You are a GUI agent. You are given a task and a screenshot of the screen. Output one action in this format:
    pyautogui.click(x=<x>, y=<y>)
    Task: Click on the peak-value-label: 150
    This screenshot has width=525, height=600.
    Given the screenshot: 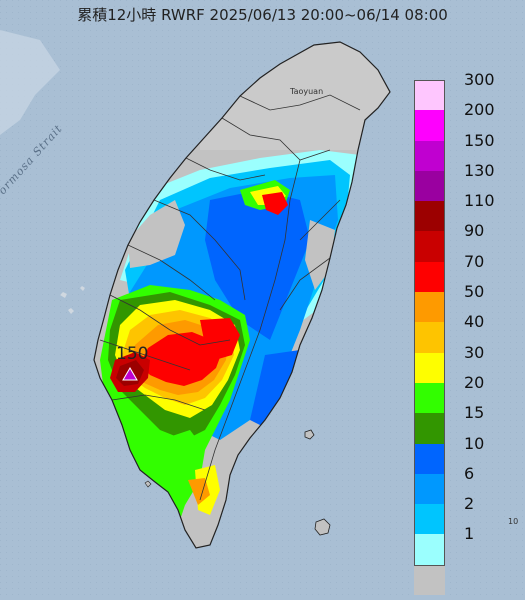 What is the action you would take?
    pyautogui.click(x=132, y=354)
    